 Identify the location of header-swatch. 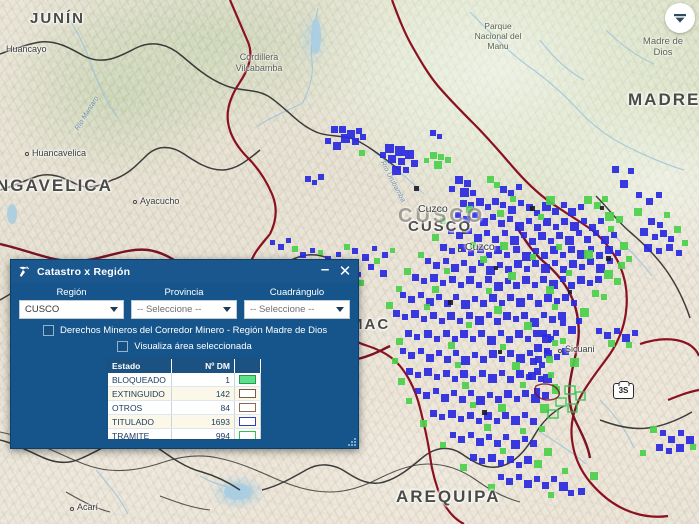
(247, 366).